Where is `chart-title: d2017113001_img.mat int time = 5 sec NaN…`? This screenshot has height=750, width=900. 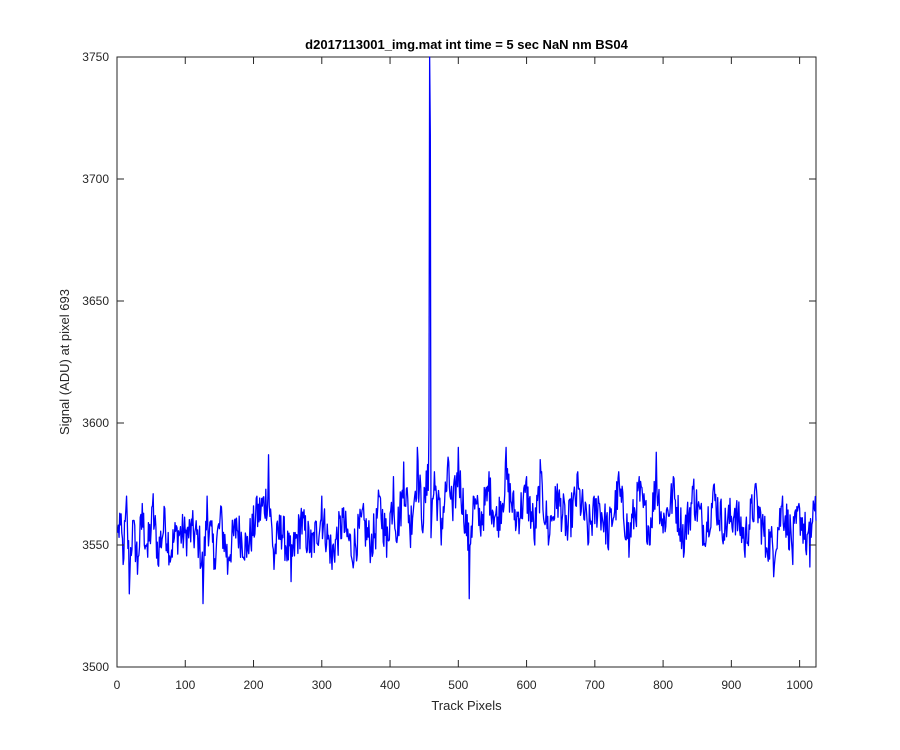
chart-title: d2017113001_img.mat int time = 5 sec NaN… is located at coordinates (466, 44).